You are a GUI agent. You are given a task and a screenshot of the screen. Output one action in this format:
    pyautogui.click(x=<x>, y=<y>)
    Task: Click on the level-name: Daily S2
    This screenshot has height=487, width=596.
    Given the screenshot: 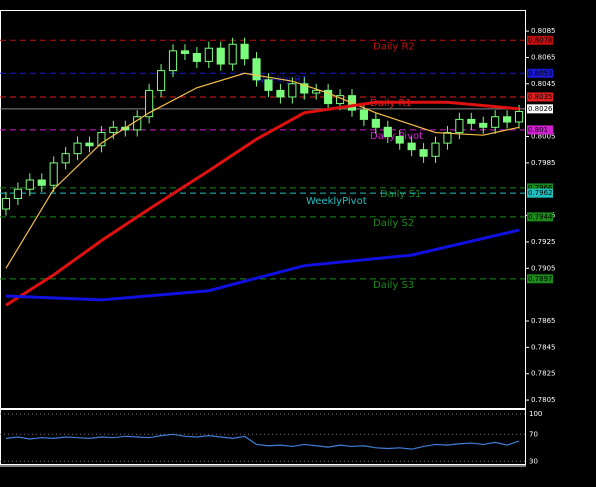 What is the action you would take?
    pyautogui.click(x=393, y=223)
    